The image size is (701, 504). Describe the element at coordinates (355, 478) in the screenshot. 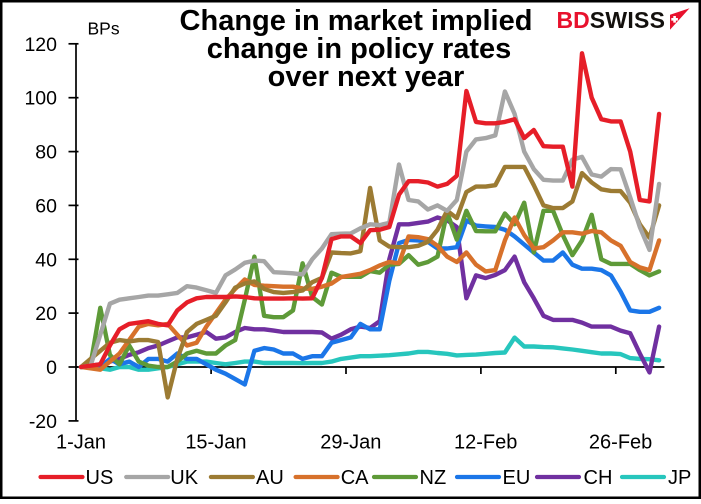

I see `svg-text: CA` at that location.